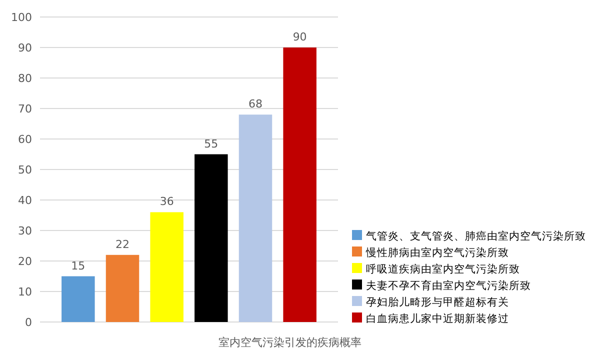 The image size is (600, 358). I want to click on legend-label: 呼吸道疾病由室内空气污染所致, so click(443, 269).